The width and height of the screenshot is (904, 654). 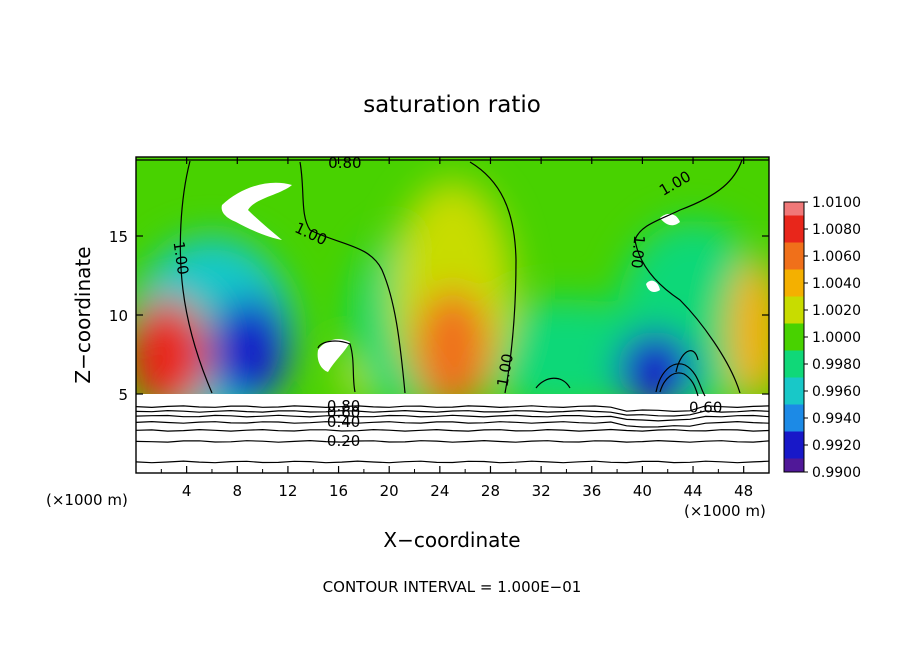 What do you see at coordinates (836, 203) in the screenshot?
I see `colorbar-label-0: 1.0100` at bounding box center [836, 203].